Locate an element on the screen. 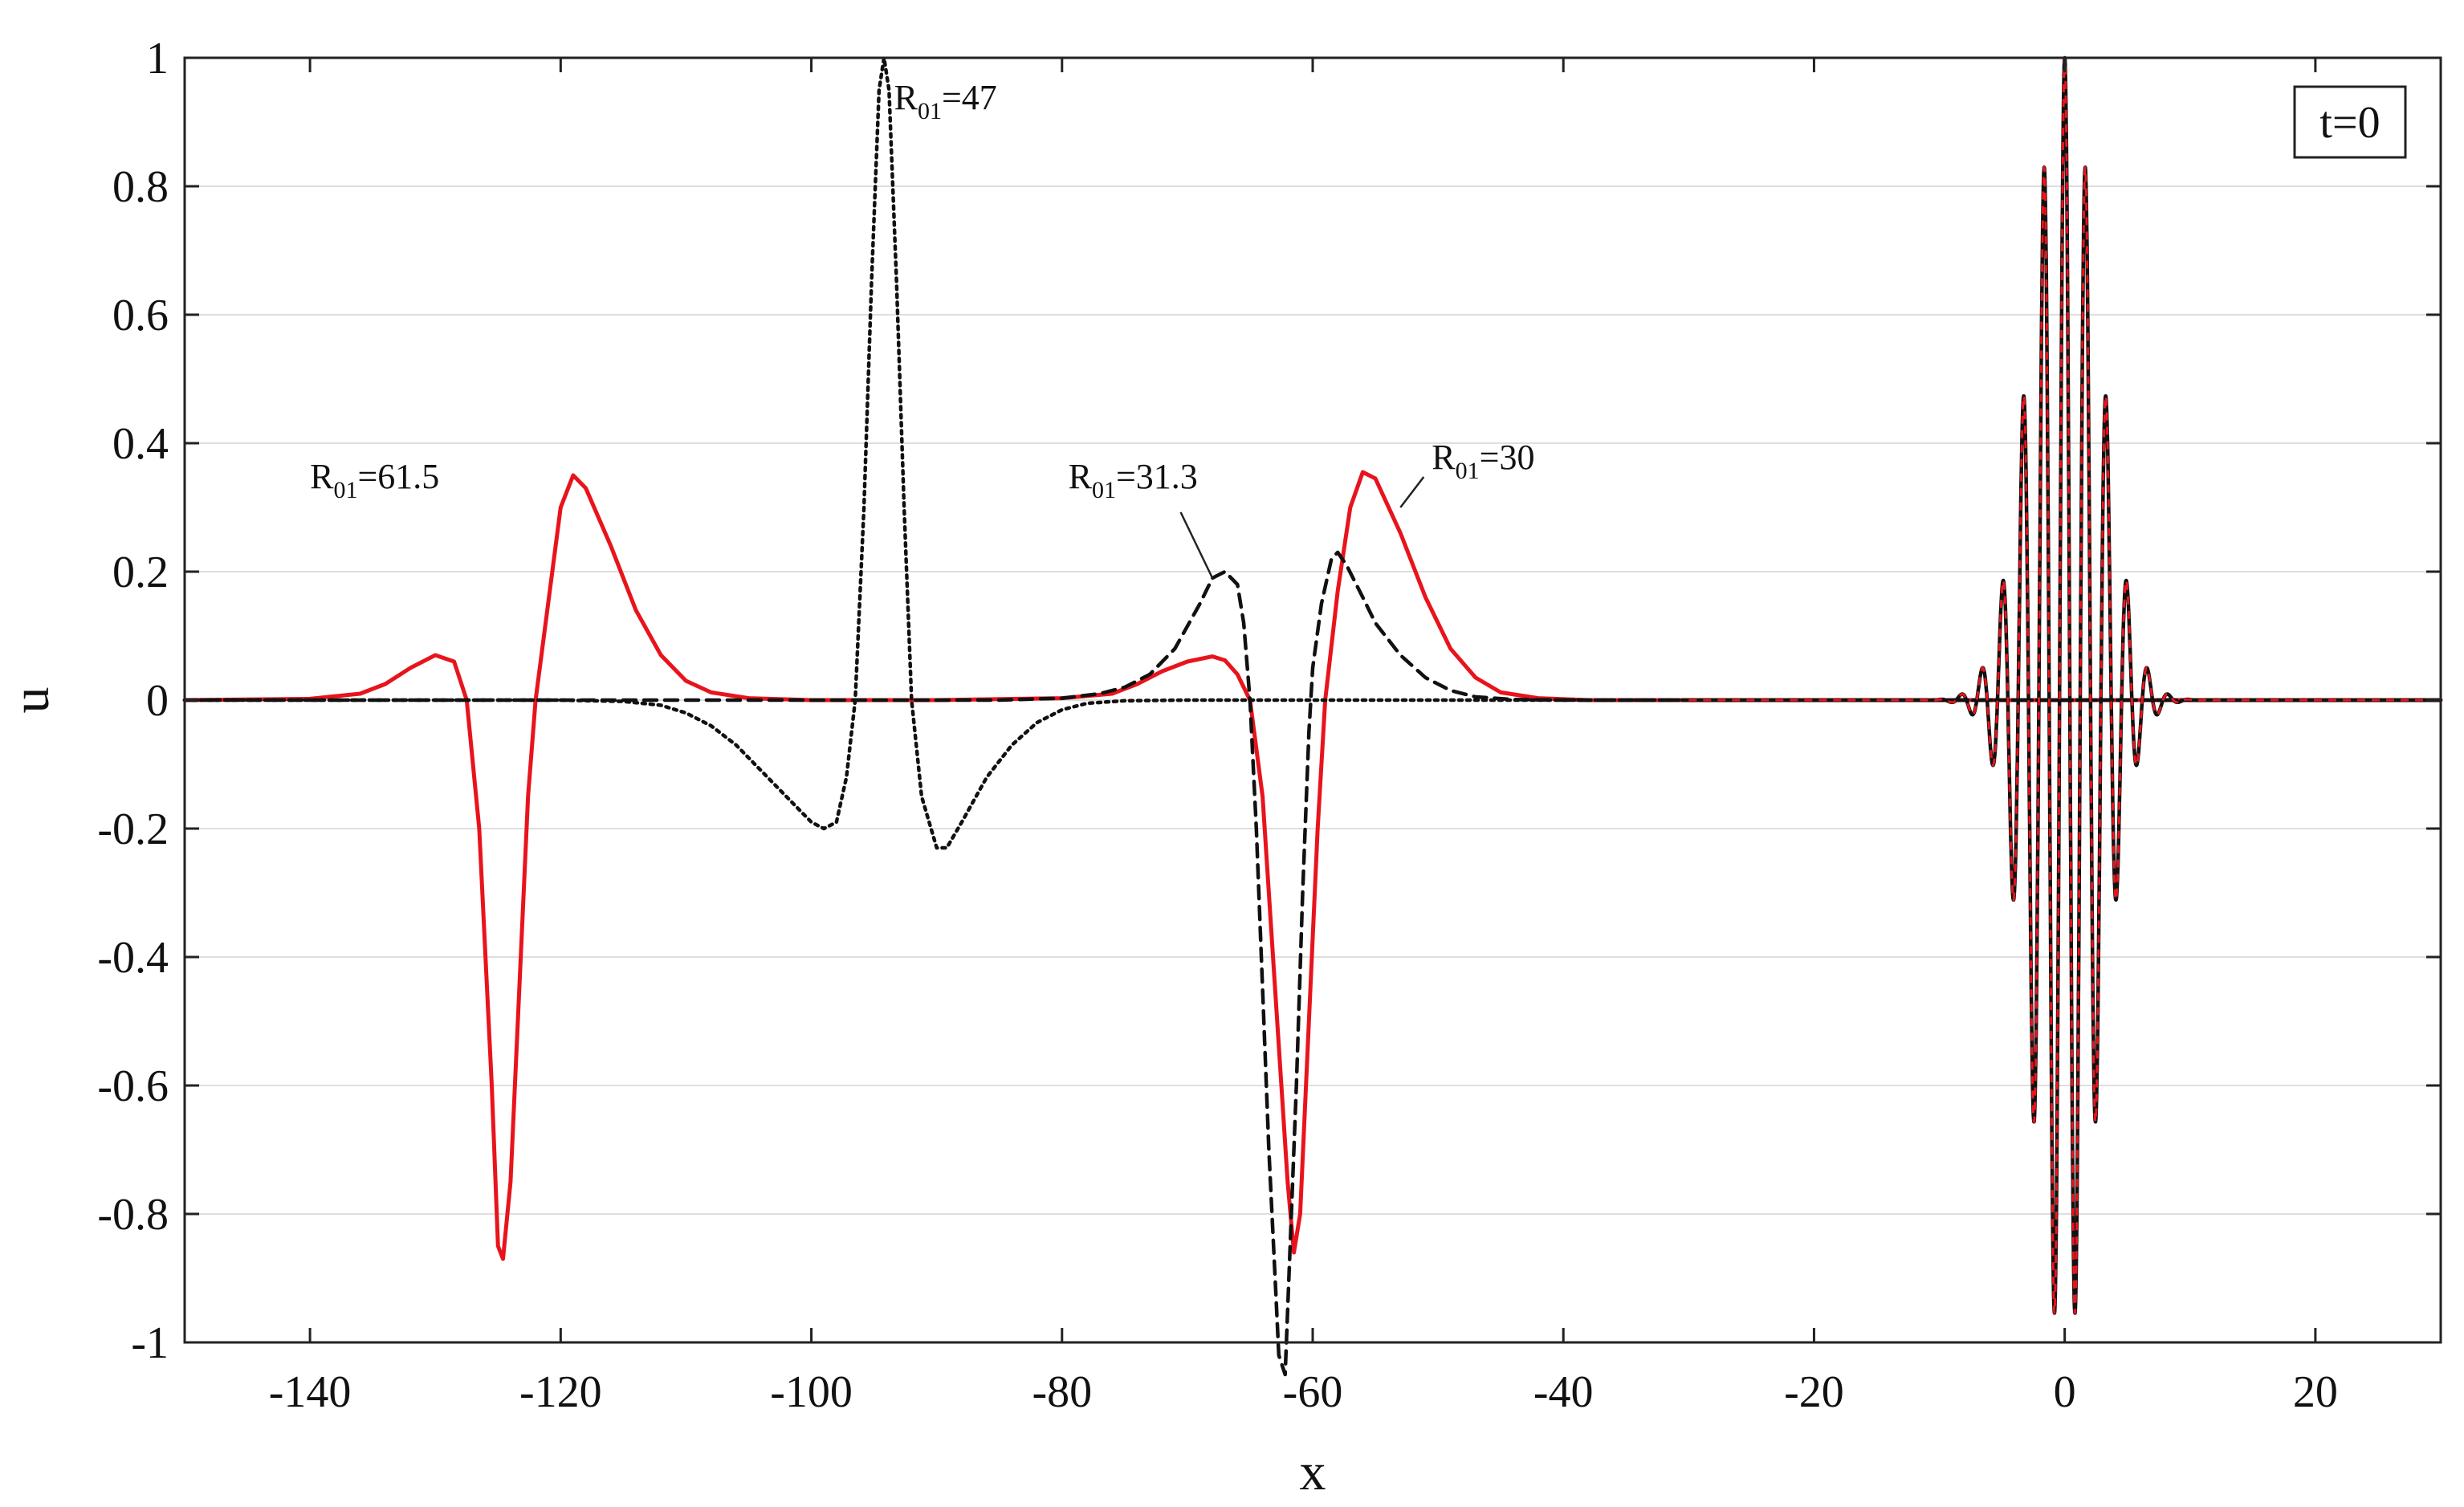 This screenshot has width=2464, height=1507. y-tick-label: -0.8 is located at coordinates (133, 1215).